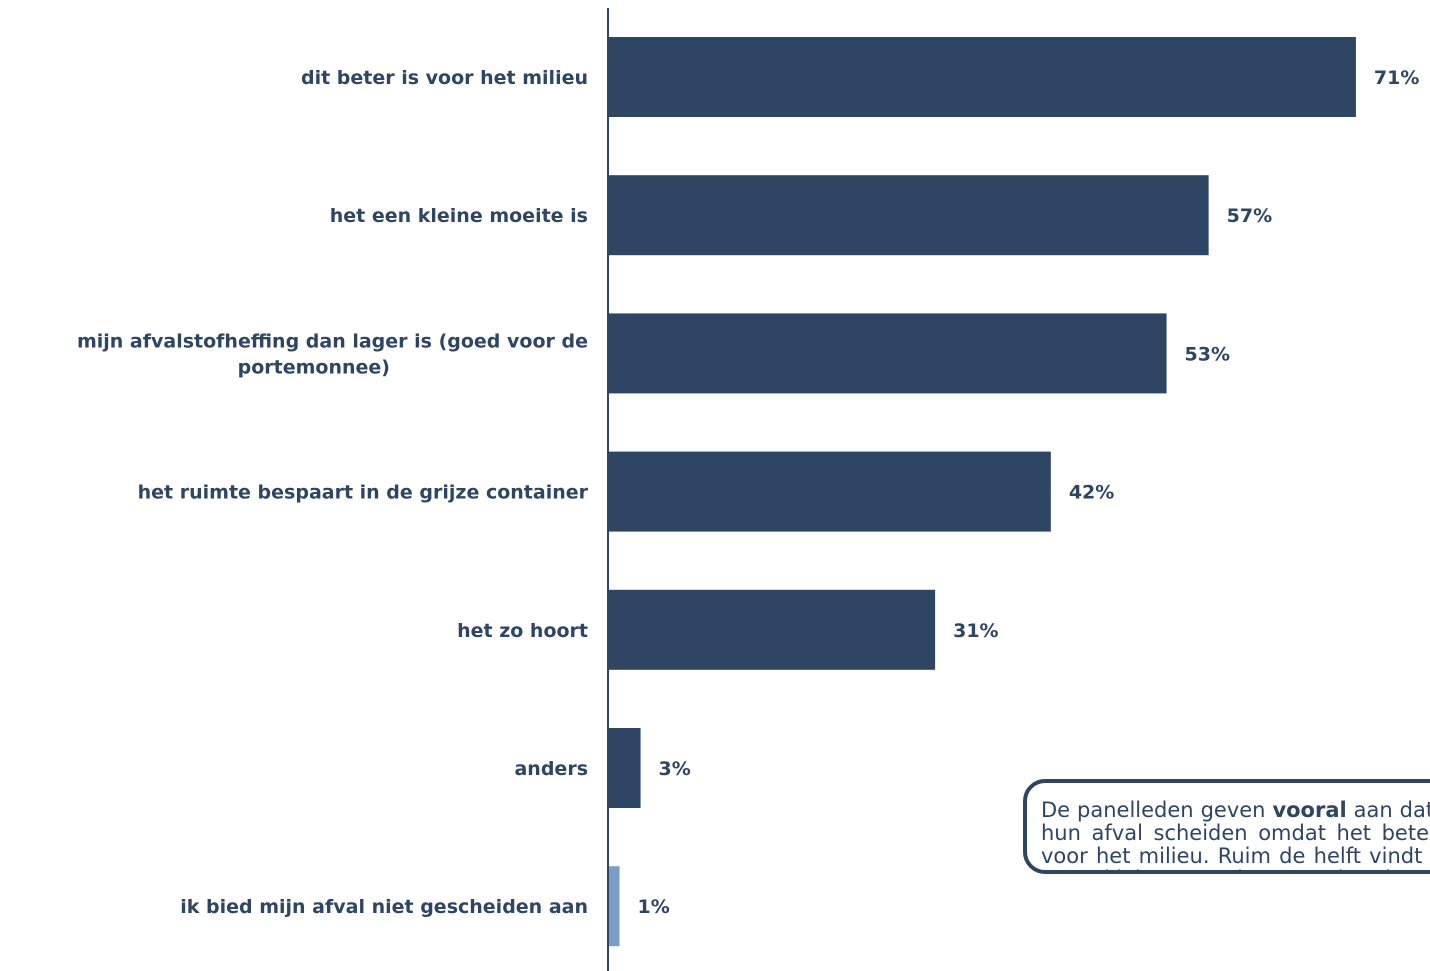 The image size is (1430, 971). I want to click on value-label-4: 42%, so click(1091, 493).